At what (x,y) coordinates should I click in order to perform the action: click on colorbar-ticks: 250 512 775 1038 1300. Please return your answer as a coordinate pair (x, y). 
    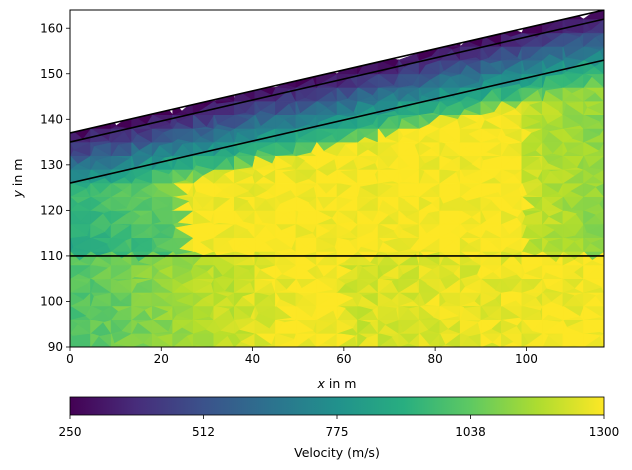
    Looking at the image, I should click on (339, 427).